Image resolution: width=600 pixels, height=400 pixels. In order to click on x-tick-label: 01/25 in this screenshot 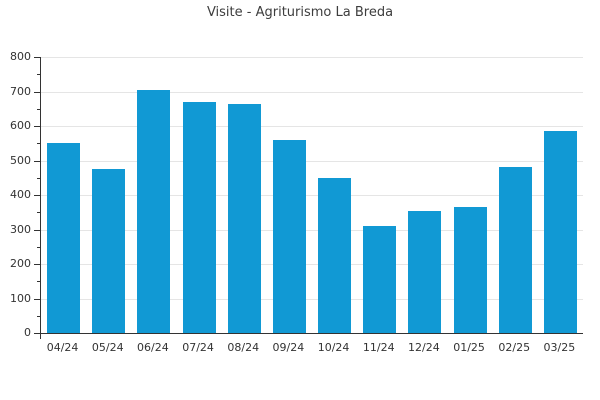, I will do `click(469, 347)`.